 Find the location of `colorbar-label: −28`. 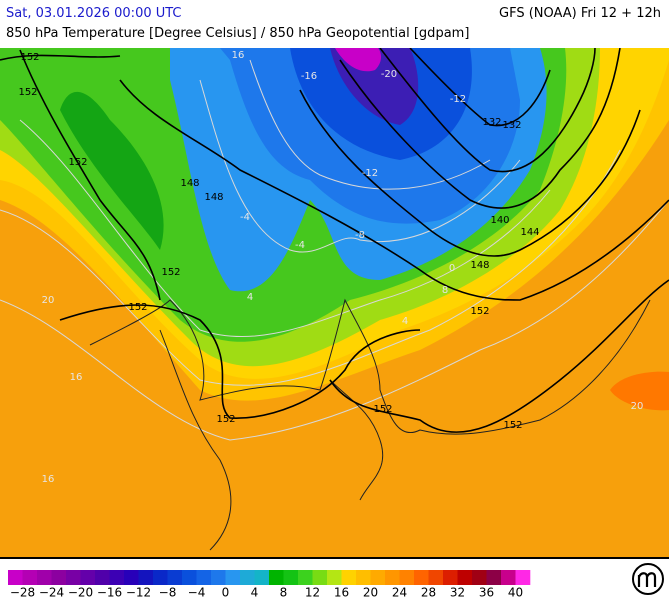

colorbar-label: −28 is located at coordinates (22, 593).